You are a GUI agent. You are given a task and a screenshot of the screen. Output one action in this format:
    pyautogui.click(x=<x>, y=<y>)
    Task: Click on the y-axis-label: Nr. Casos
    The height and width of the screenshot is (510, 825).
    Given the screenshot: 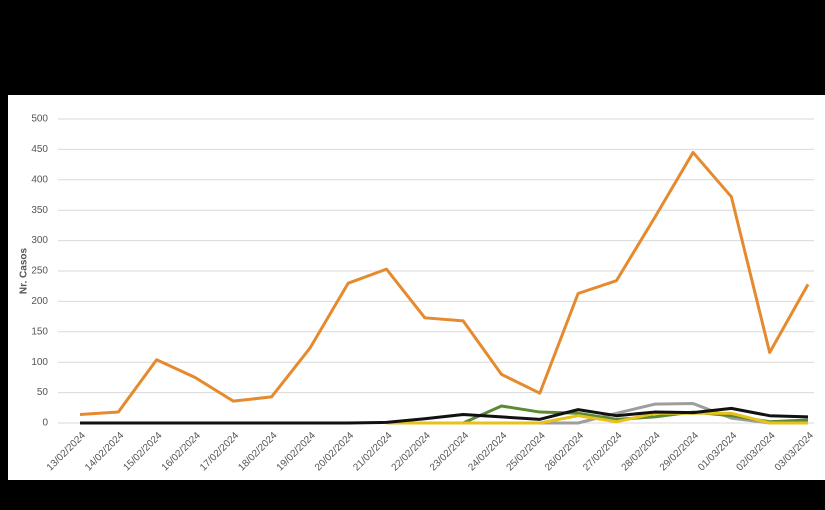 What is the action you would take?
    pyautogui.click(x=24, y=270)
    